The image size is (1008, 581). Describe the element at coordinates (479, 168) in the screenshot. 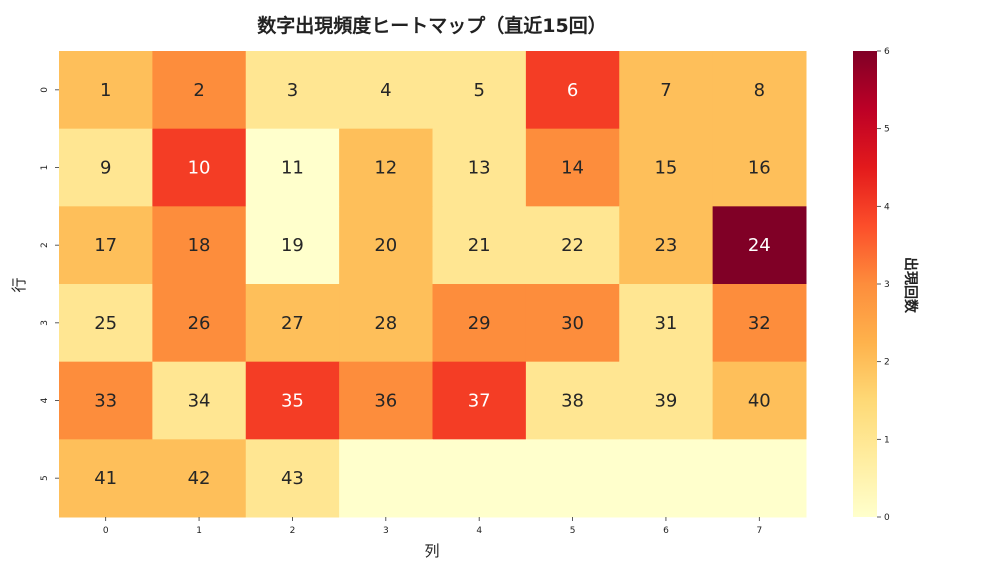

I see `cell-annotation: 13` at that location.